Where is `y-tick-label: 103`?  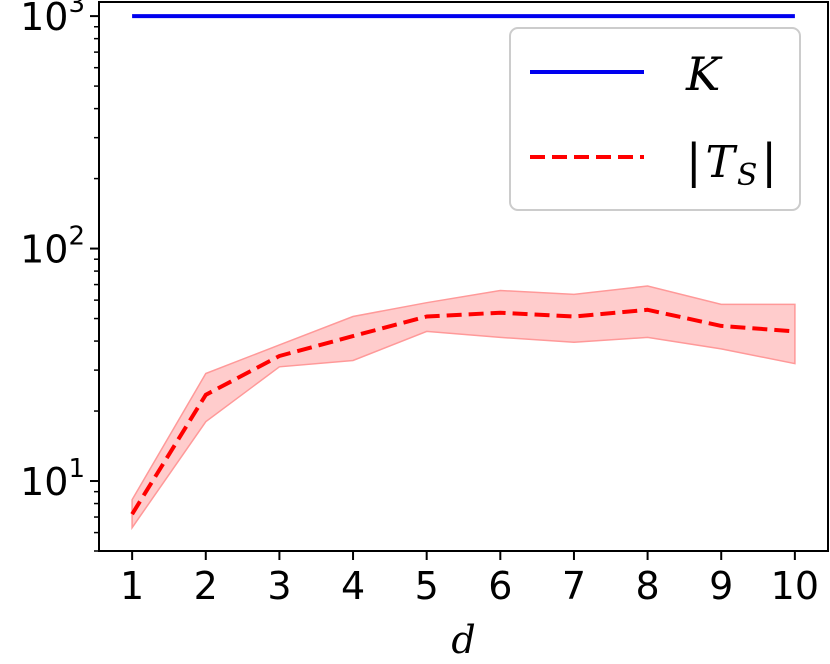
y-tick-label: 103 is located at coordinates (52, 19).